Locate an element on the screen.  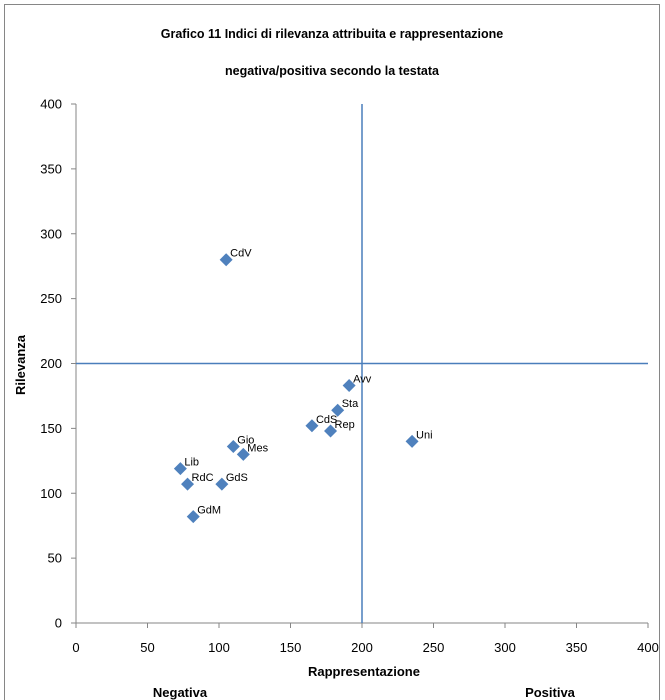
y-tick-label: 50 is located at coordinates (55, 558).